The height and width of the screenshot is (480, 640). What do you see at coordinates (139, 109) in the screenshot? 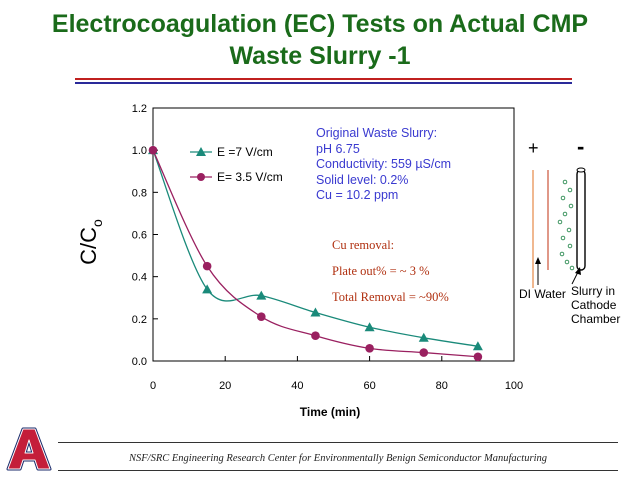
I see `y-tick-label: 1.2` at bounding box center [139, 109].